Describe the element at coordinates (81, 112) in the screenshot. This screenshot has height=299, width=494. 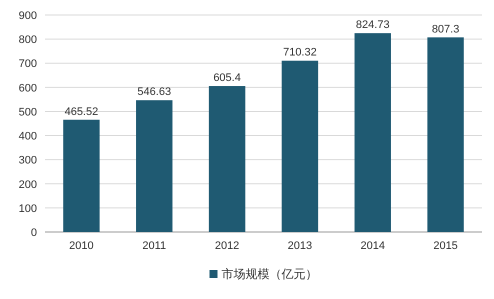
I see `data-label: 465.52` at that location.